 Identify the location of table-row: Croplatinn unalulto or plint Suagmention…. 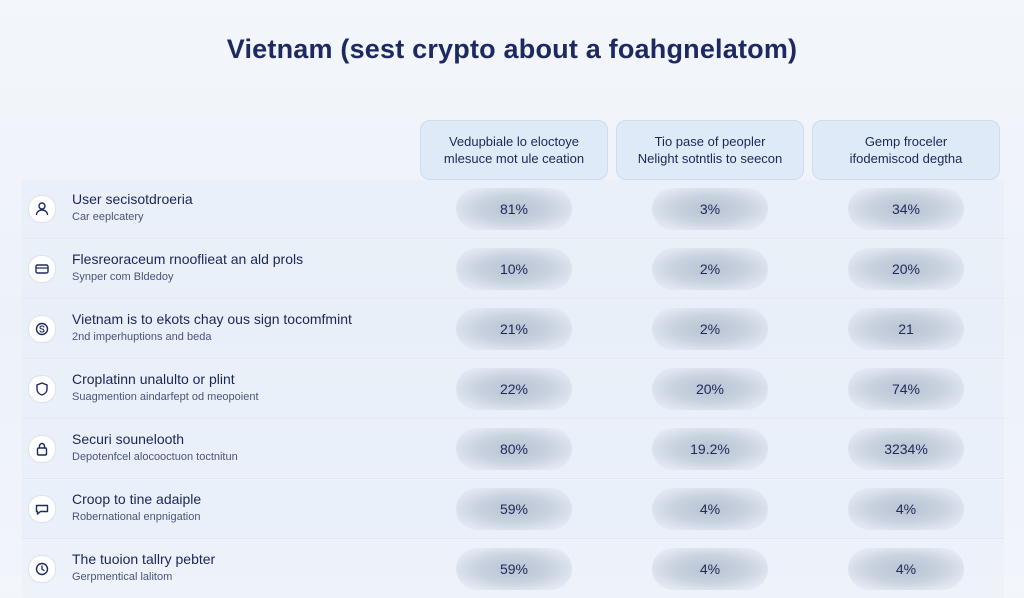
(513, 389).